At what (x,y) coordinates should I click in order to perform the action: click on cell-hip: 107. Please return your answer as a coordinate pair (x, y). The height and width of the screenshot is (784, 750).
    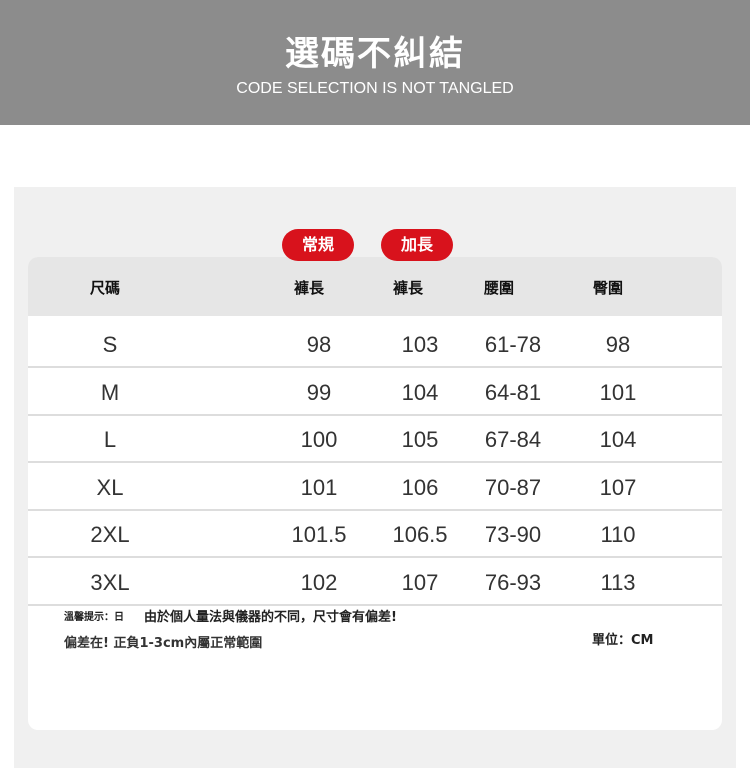
    Looking at the image, I should click on (618, 487).